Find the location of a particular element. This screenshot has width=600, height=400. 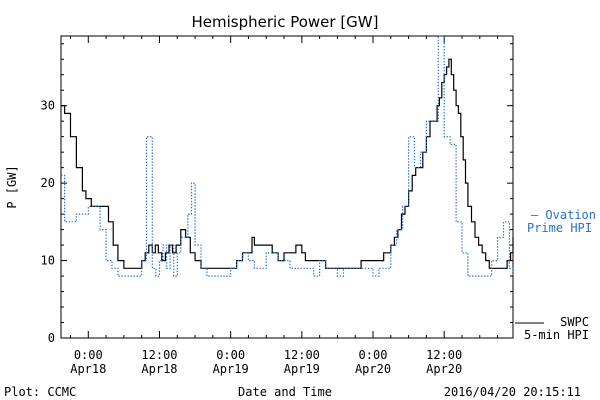

legend-swpc-line1: SWPC is located at coordinates (574, 322).